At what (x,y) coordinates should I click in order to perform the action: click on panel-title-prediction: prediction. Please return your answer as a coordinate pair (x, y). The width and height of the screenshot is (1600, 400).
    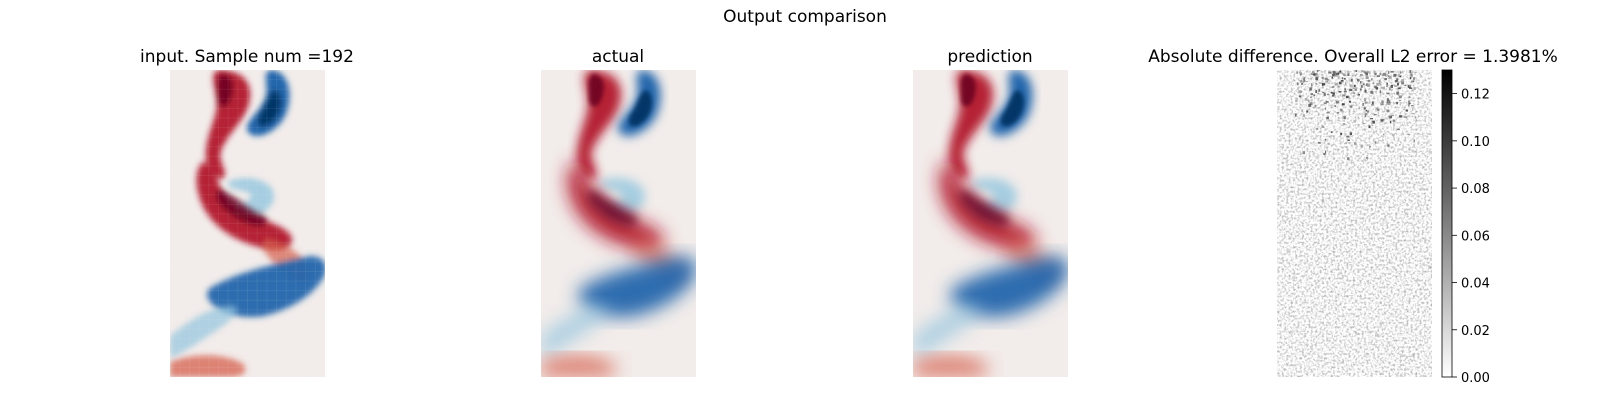
    Looking at the image, I should click on (989, 57).